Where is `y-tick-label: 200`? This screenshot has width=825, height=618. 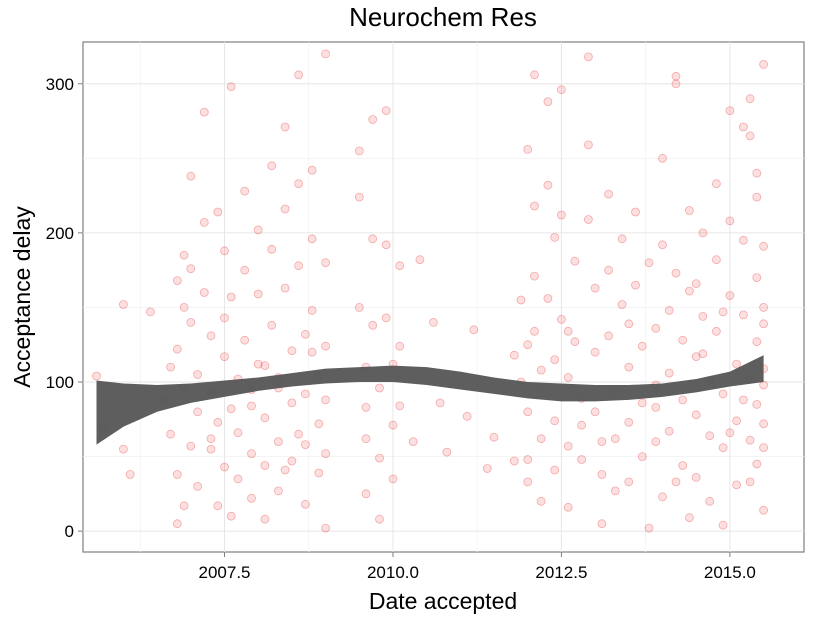 y-tick-label: 200 is located at coordinates (60, 233).